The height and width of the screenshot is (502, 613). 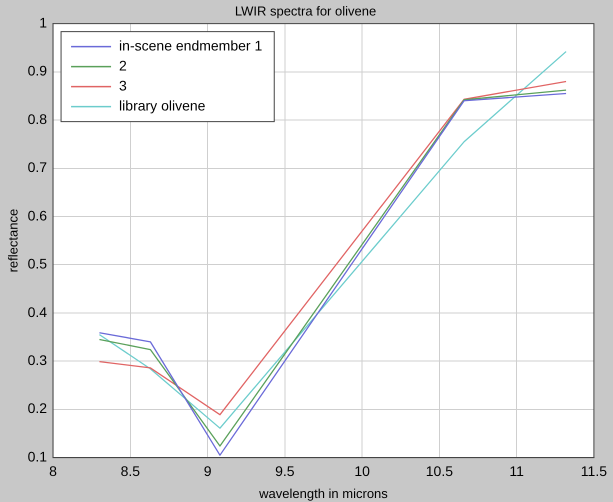 What do you see at coordinates (285, 470) in the screenshot?
I see `x-tick-label: 9.5` at bounding box center [285, 470].